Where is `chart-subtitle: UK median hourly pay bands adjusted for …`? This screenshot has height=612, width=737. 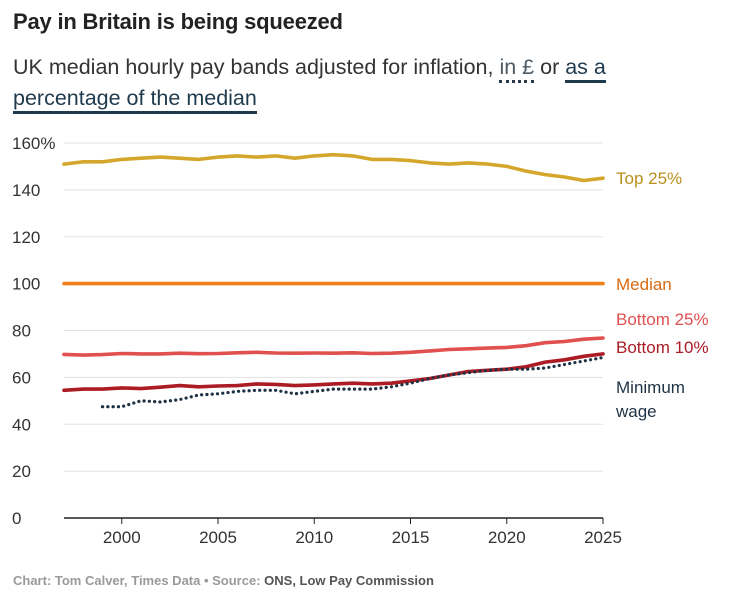 chart-subtitle: UK median hourly pay bands adjusted for … is located at coordinates (363, 83).